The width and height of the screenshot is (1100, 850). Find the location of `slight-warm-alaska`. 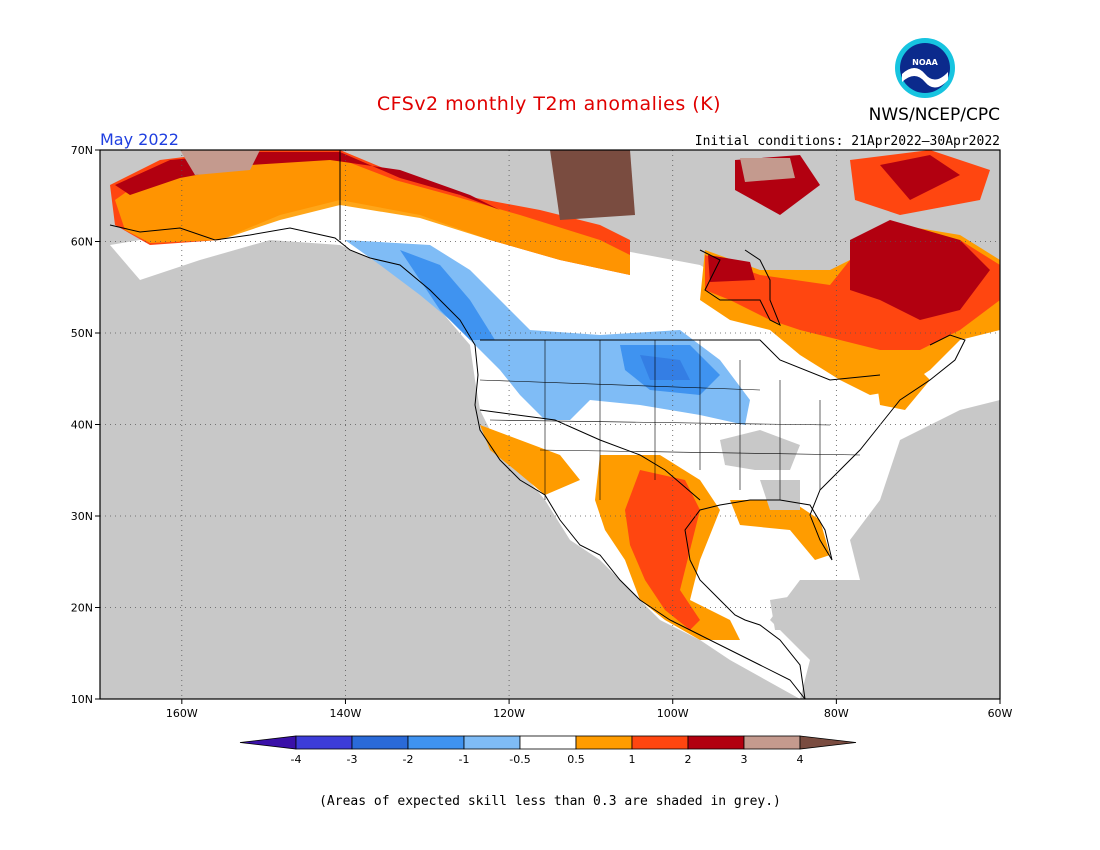

slight-warm-alaska is located at coordinates (372, 215).